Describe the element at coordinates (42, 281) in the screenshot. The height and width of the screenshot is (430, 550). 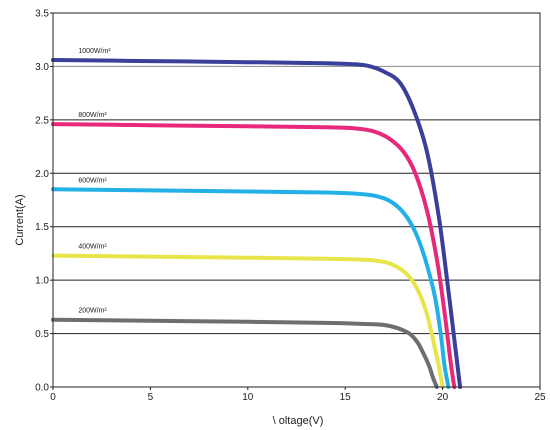
I see `y-tick-label: 1.0` at that location.